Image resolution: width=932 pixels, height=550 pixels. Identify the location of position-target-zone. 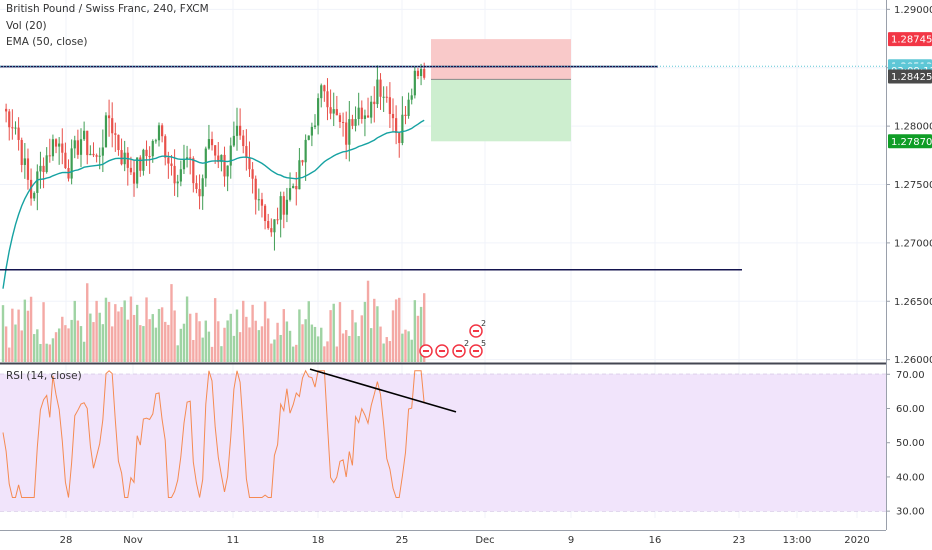
(501, 110).